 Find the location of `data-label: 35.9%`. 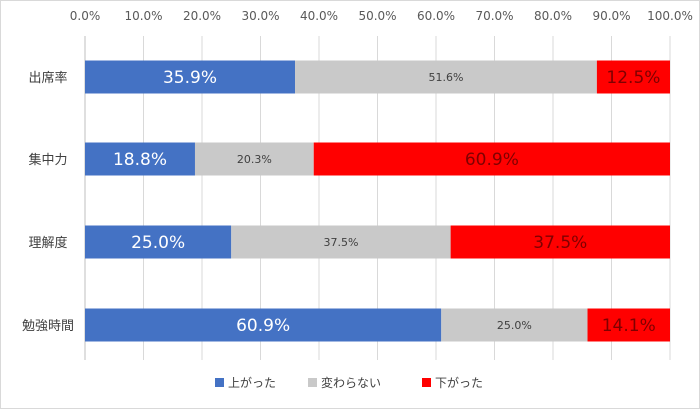

data-label: 35.9% is located at coordinates (190, 78).